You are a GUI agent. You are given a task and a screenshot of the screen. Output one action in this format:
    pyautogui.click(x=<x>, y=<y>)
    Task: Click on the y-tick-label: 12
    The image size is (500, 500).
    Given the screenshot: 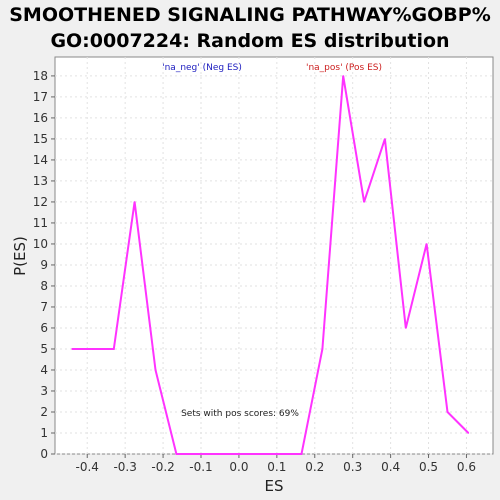 What is the action you would take?
    pyautogui.click(x=40, y=202)
    